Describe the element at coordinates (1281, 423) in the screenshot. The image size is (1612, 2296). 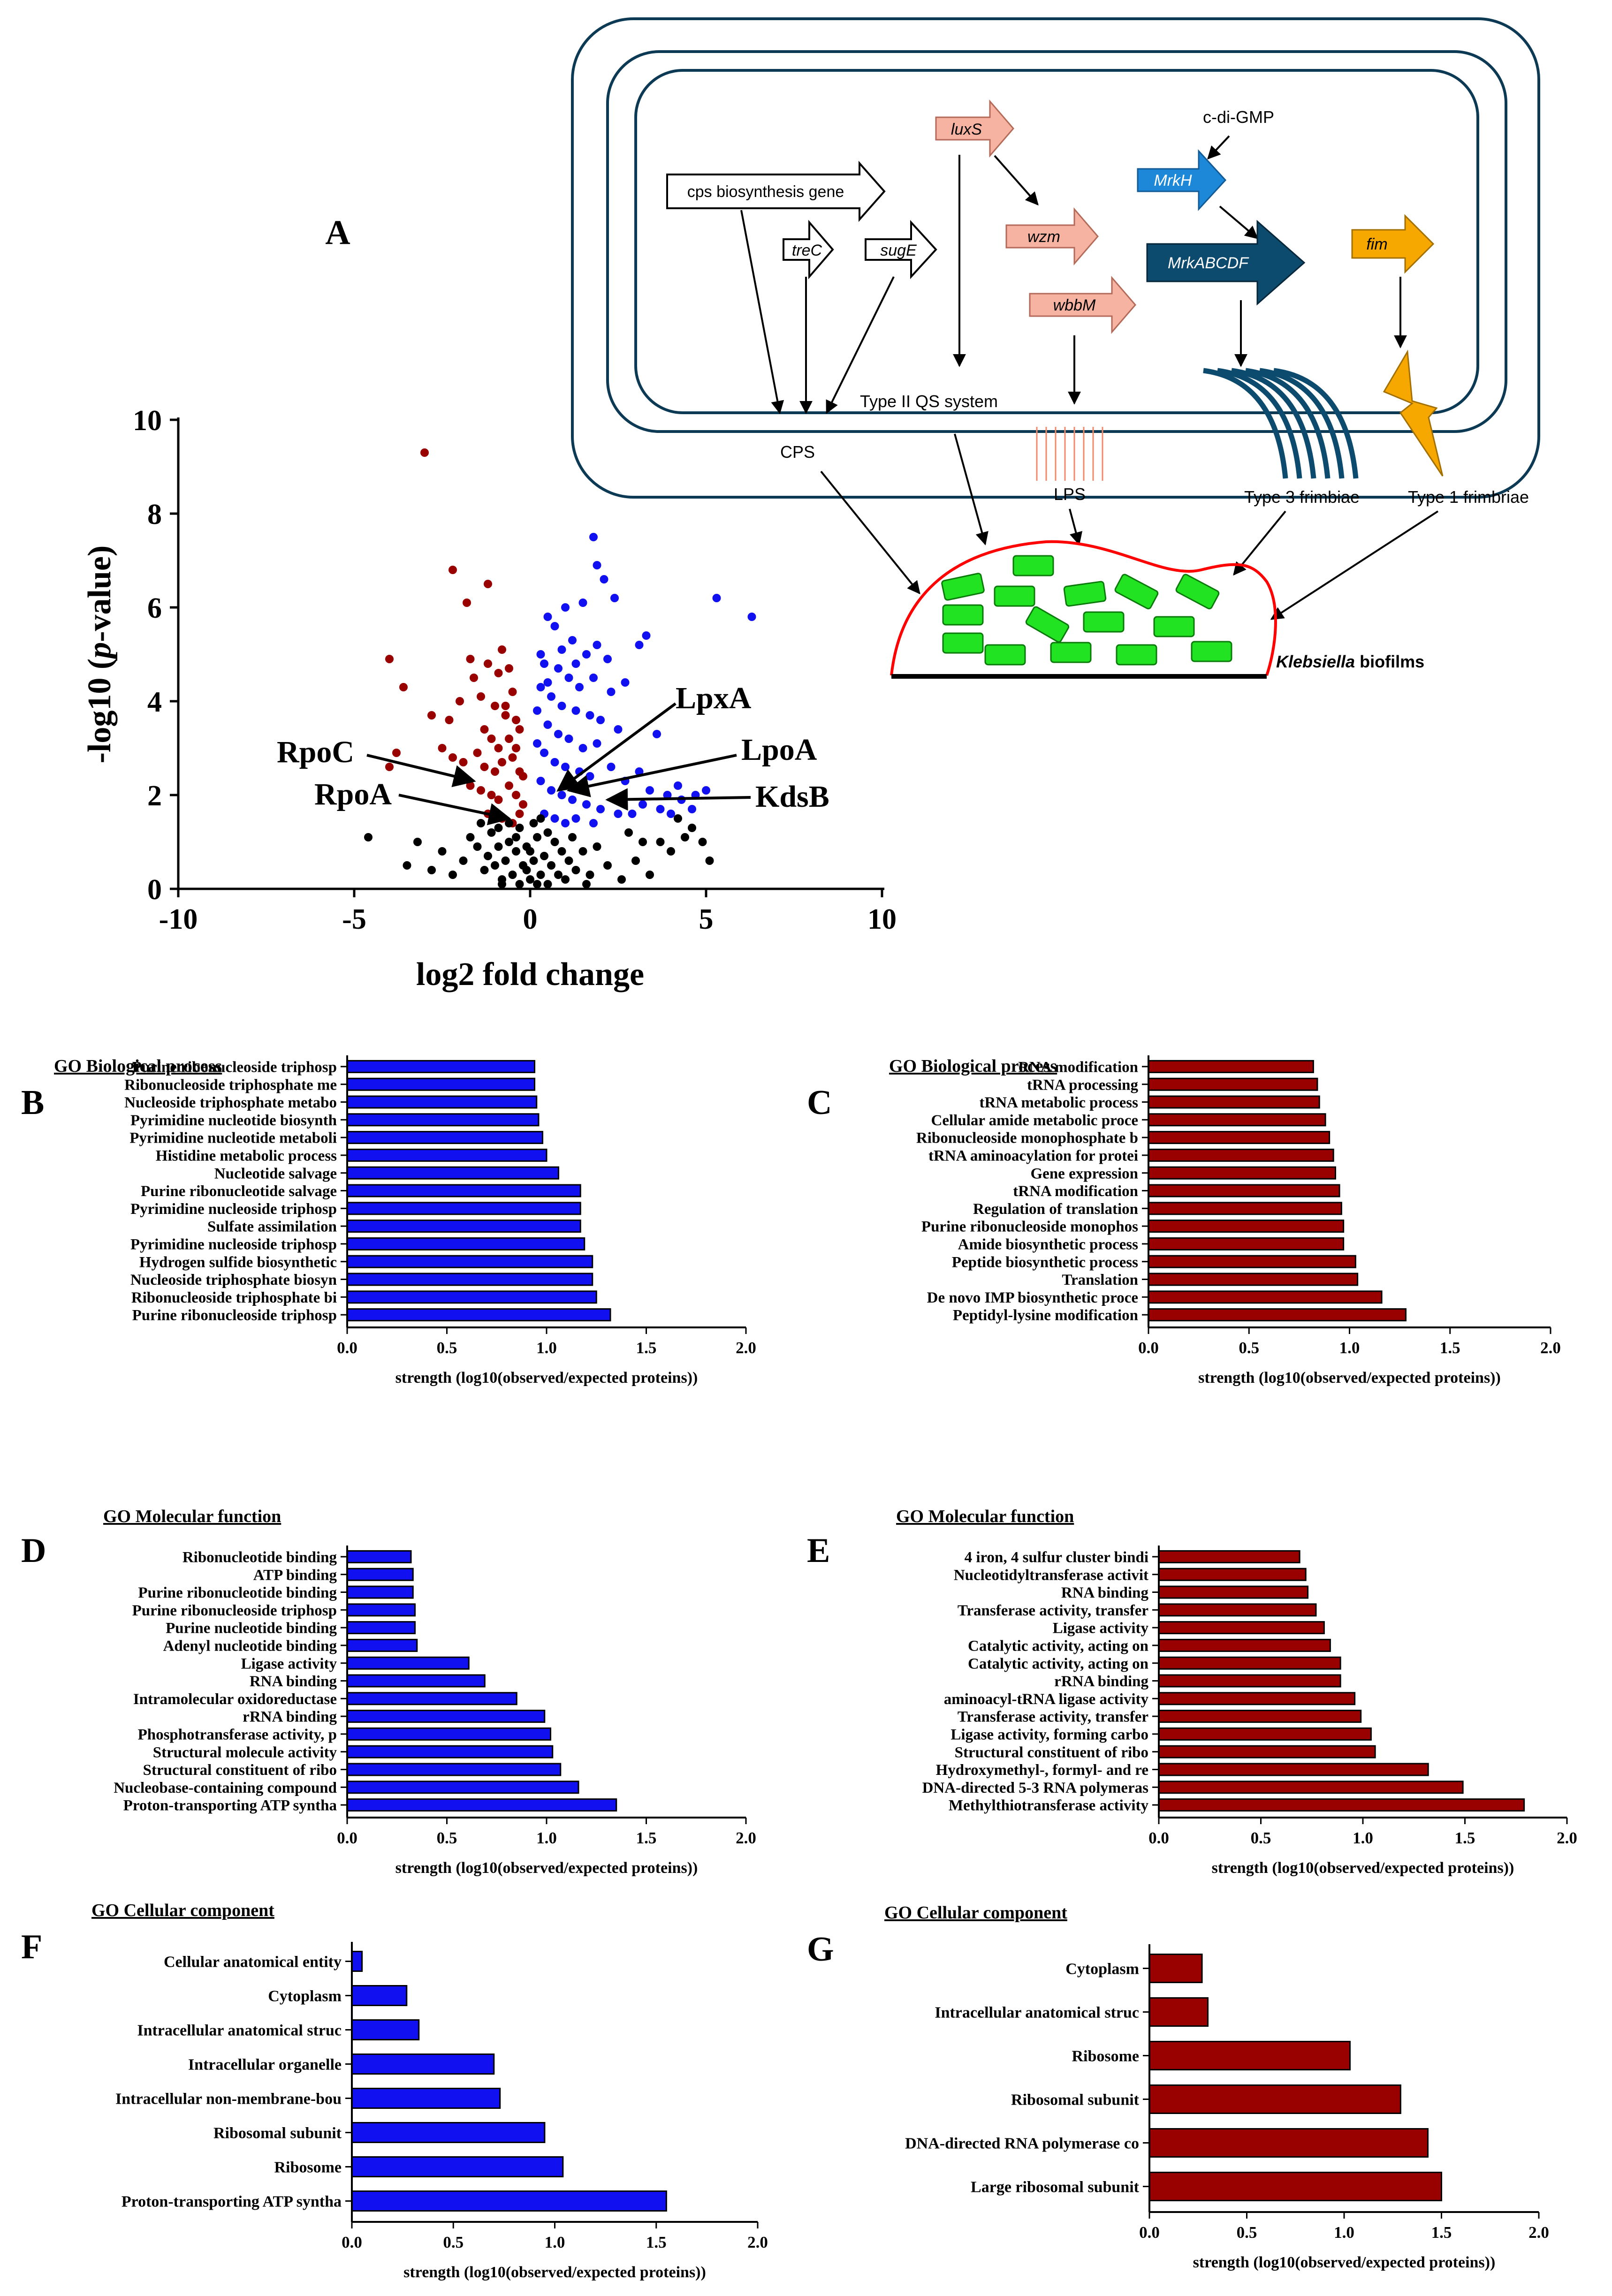
I see `type3-fimbriae-icon` at that location.